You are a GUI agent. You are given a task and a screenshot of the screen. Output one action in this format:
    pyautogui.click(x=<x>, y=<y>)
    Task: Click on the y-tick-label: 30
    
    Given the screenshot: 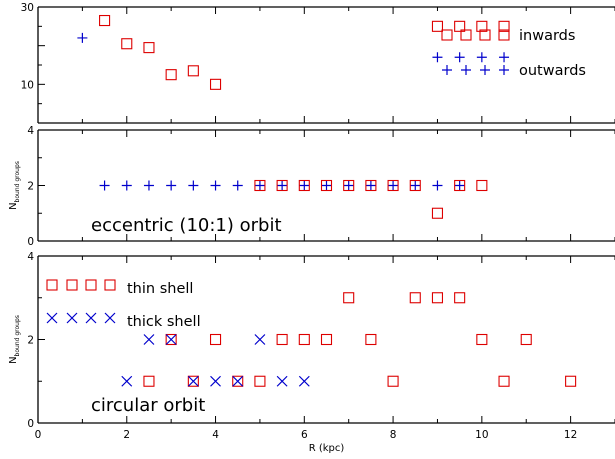 What is the action you would take?
    pyautogui.click(x=27, y=8)
    